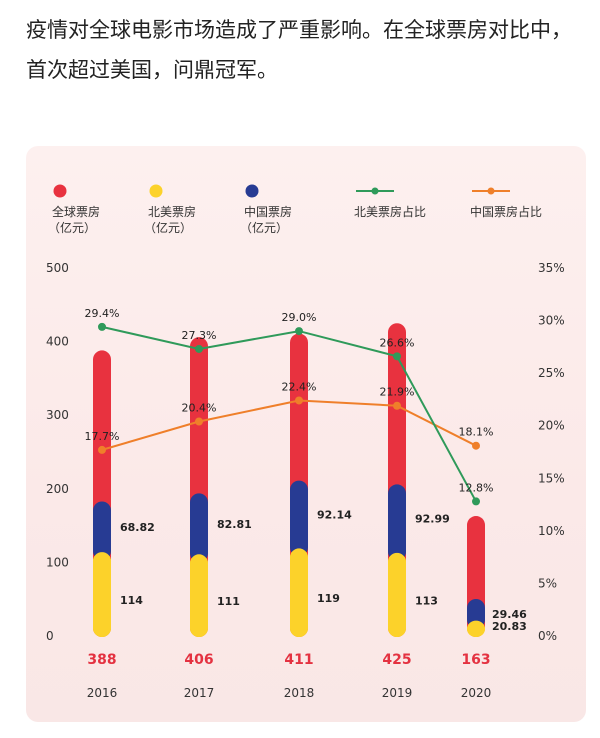 Image resolution: width=600 pixels, height=738 pixels. What do you see at coordinates (72, 227) in the screenshot?
I see `legend-unit-global: （亿元）` at bounding box center [72, 227].